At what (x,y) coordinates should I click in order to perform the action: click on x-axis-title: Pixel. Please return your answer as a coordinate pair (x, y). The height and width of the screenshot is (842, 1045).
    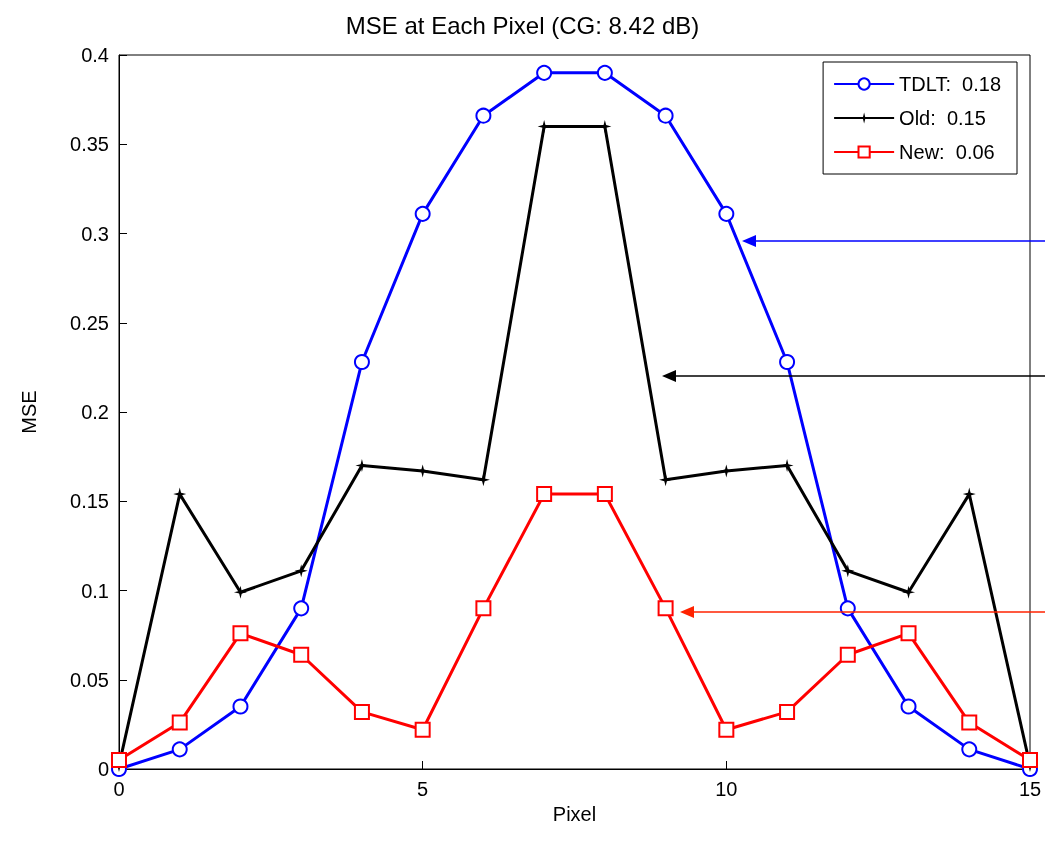
    Looking at the image, I should click on (574, 813).